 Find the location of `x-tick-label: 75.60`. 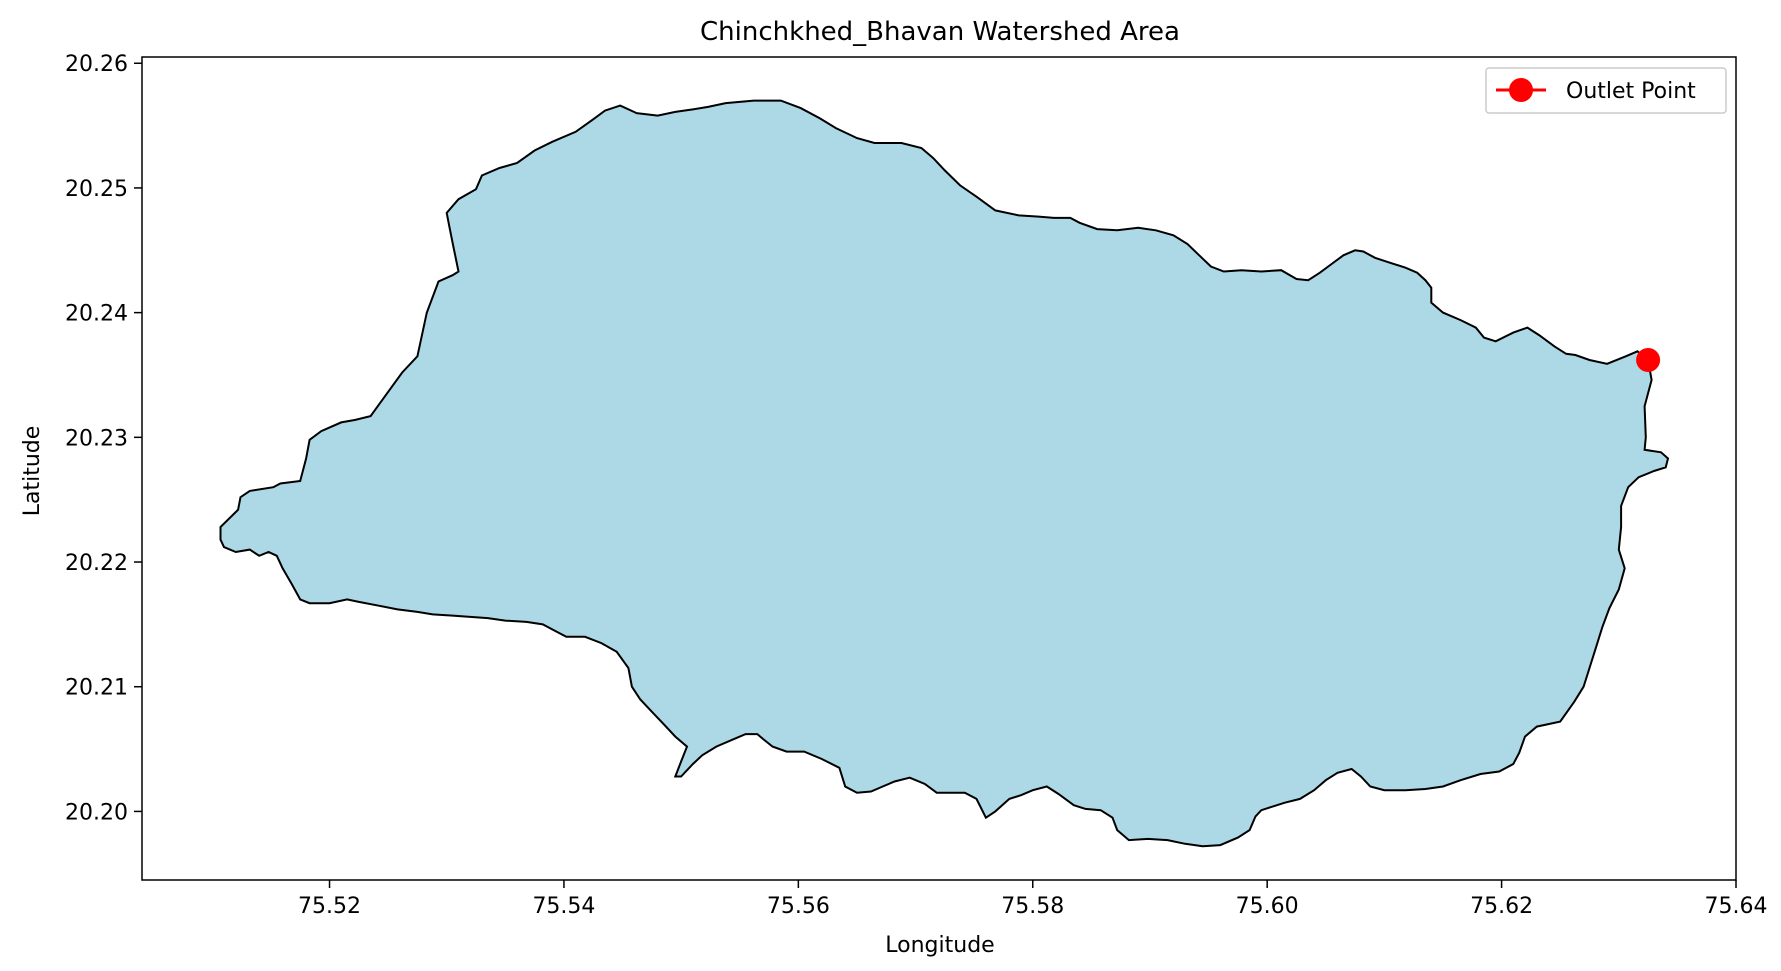

x-tick-label: 75.60 is located at coordinates (1267, 906).